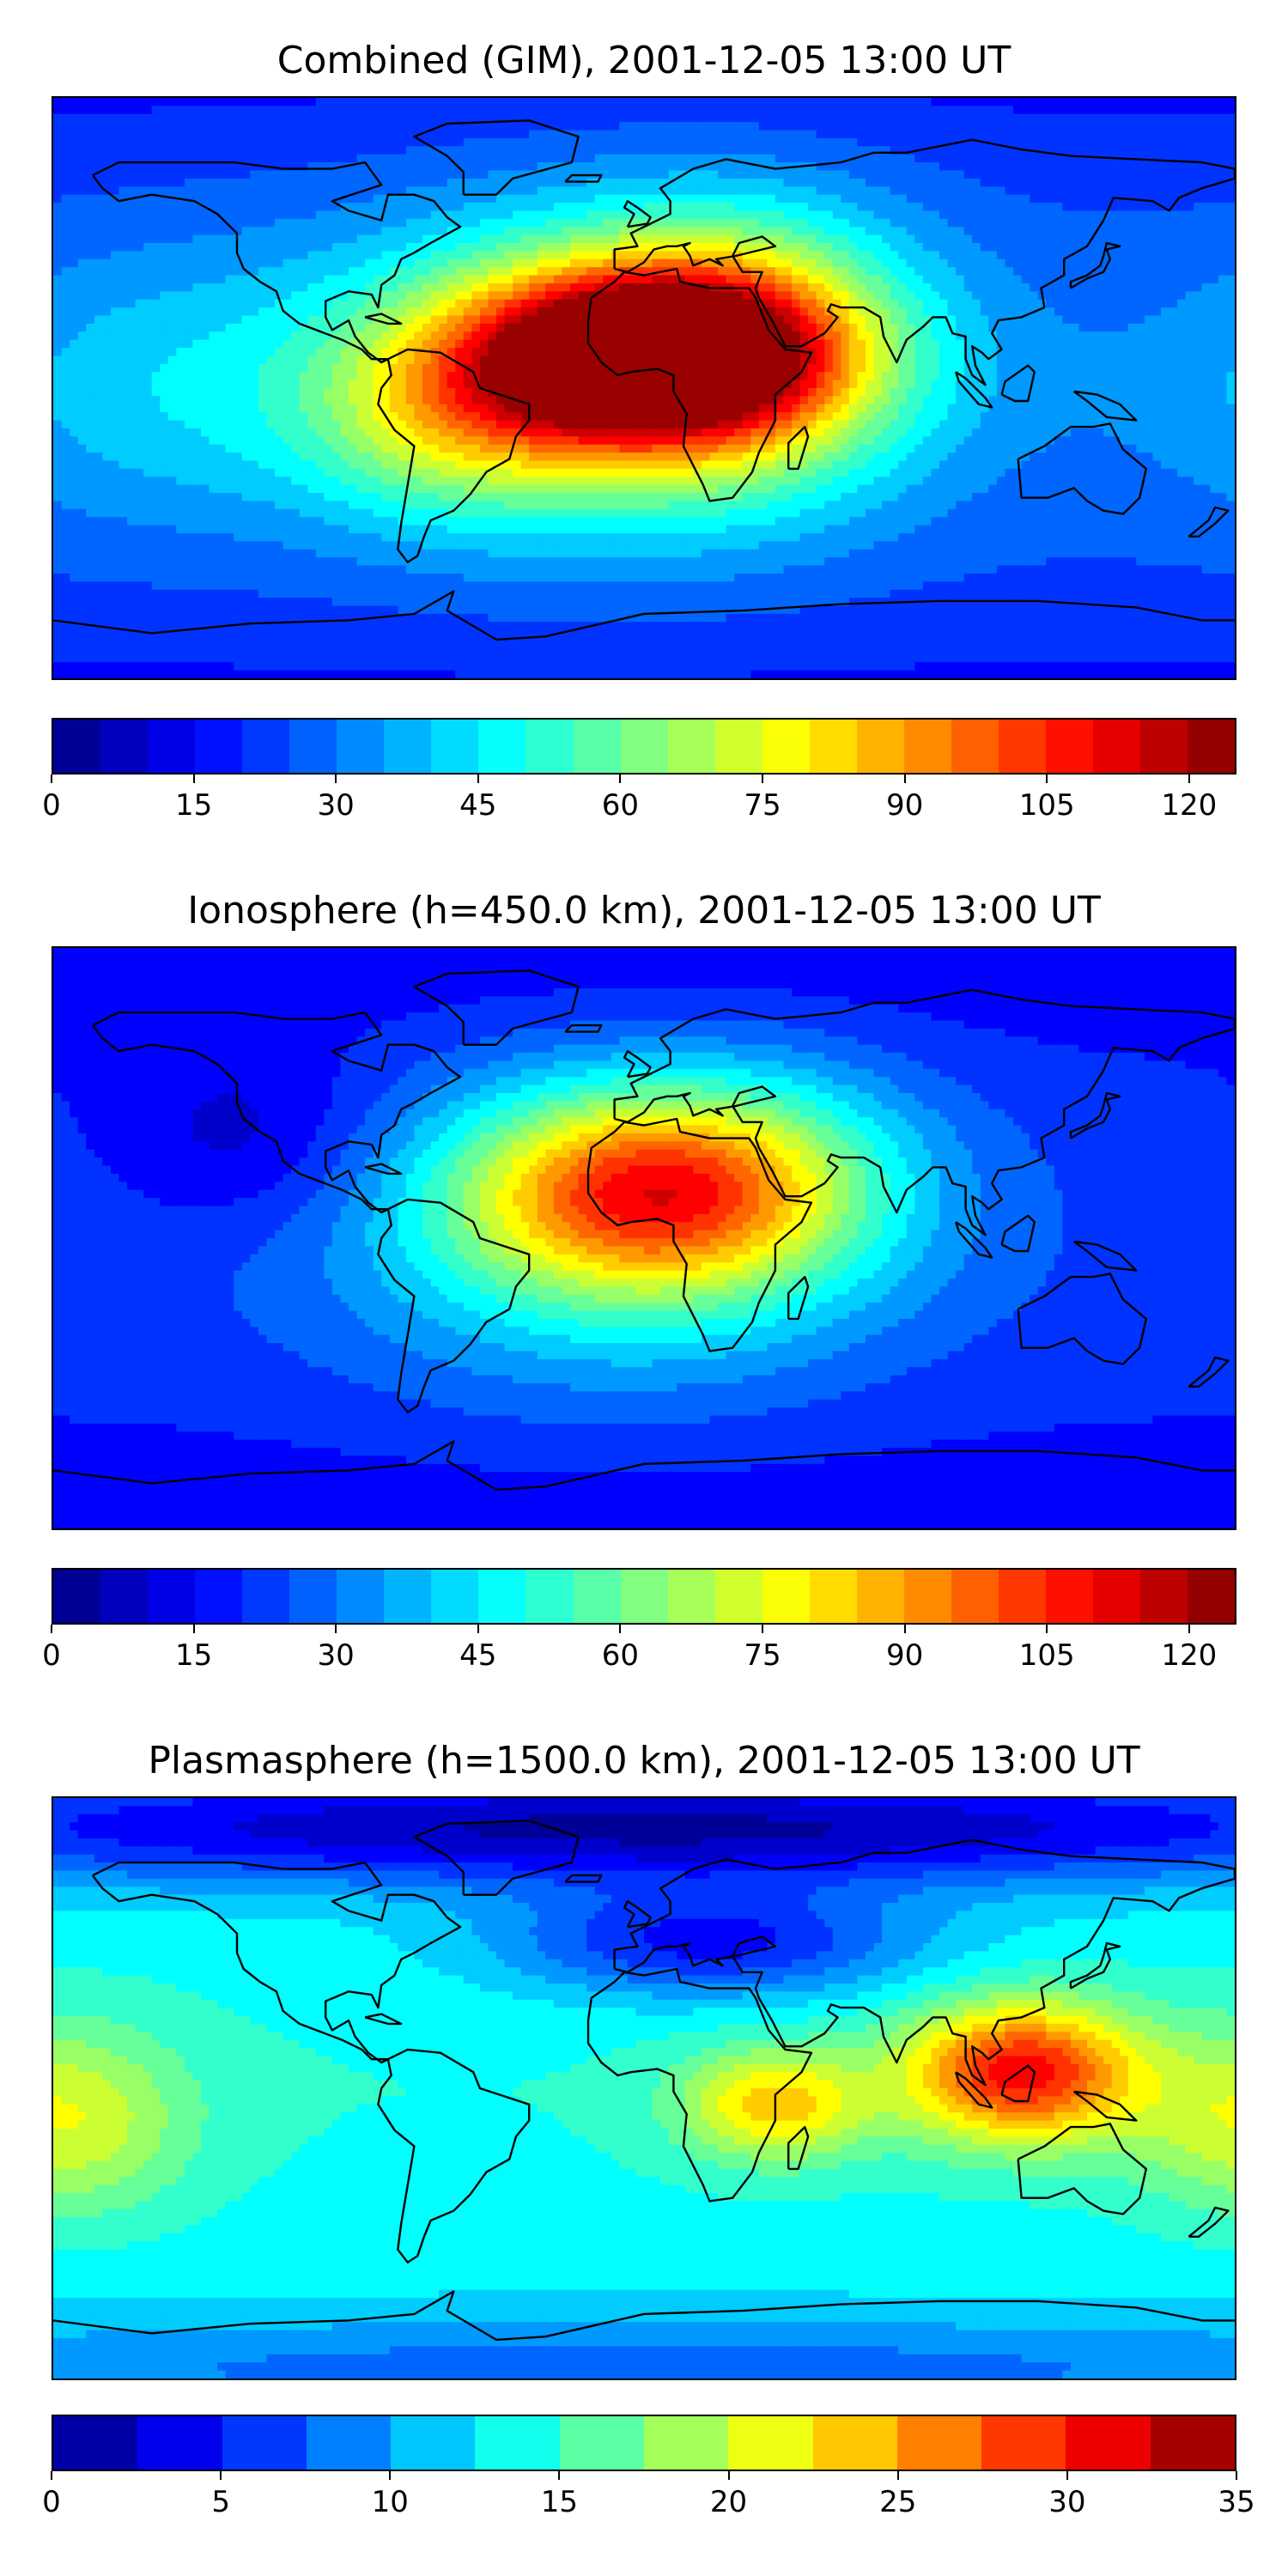 The height and width of the screenshot is (2576, 1288). What do you see at coordinates (644, 746) in the screenshot?
I see `colorbar-combined` at bounding box center [644, 746].